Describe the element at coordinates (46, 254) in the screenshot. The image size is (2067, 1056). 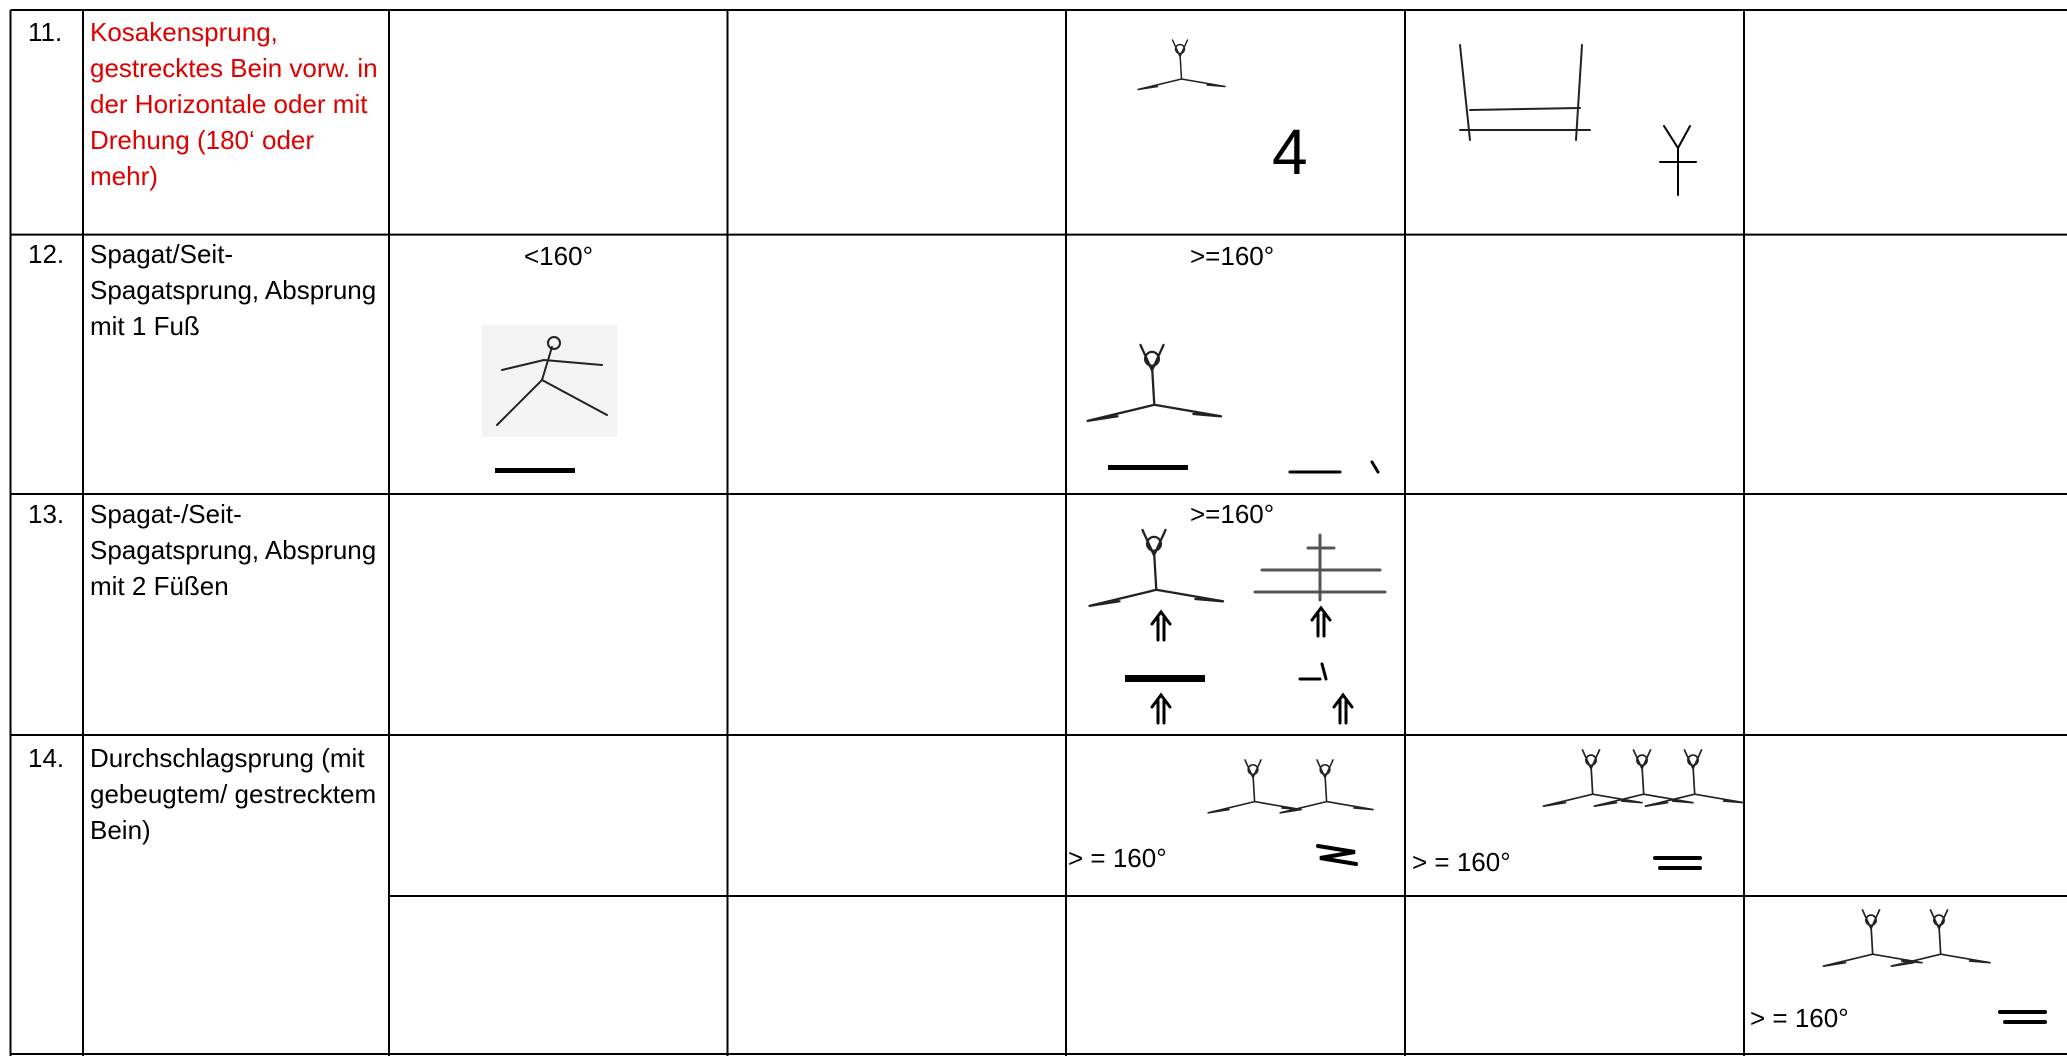
I see `row-number: 12.` at that location.